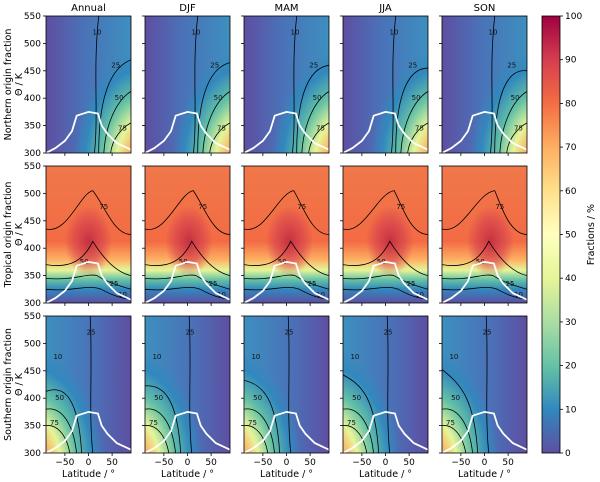  What do you see at coordinates (571, 192) in the screenshot?
I see `colorbar-tick-label: 60` at bounding box center [571, 192].